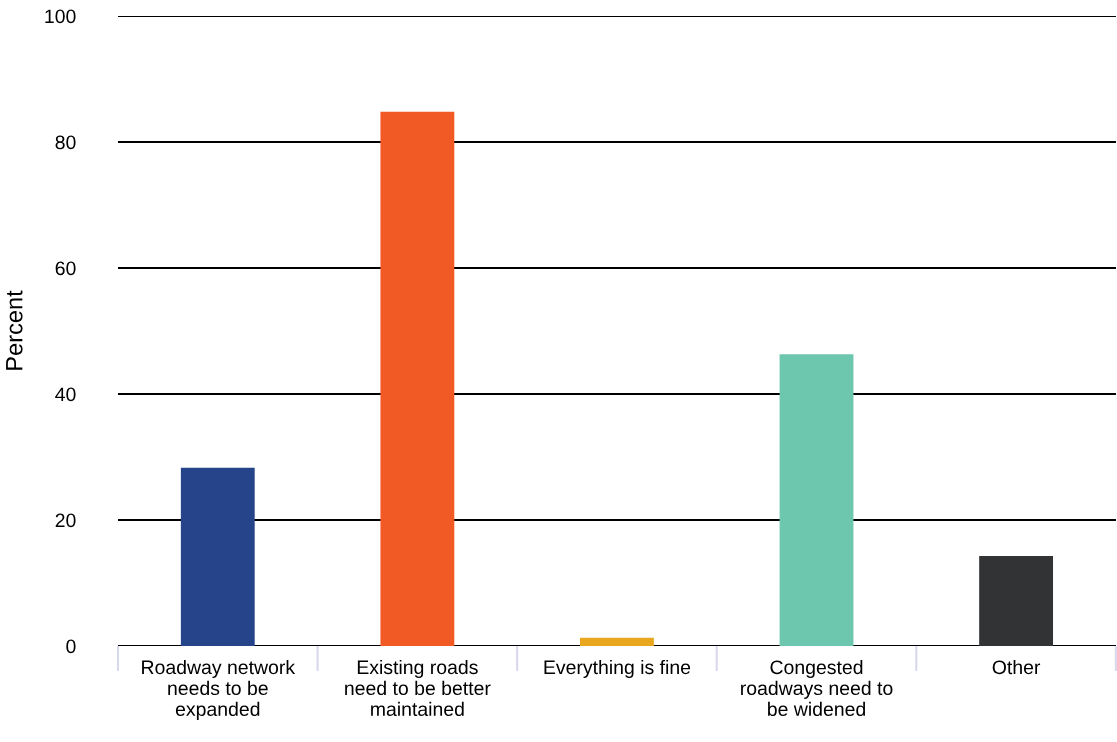  I want to click on y-axis-title: Percent, so click(14, 330).